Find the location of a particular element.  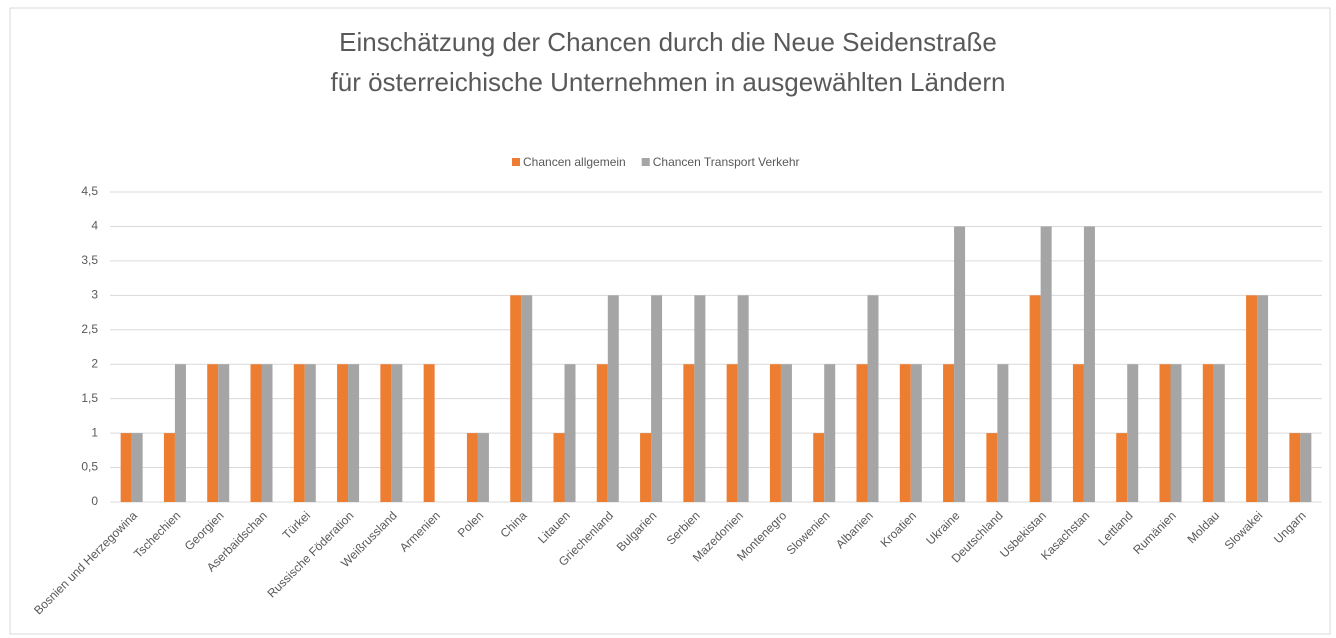

legend-label: Chancen Transport Verkehr is located at coordinates (726, 162).